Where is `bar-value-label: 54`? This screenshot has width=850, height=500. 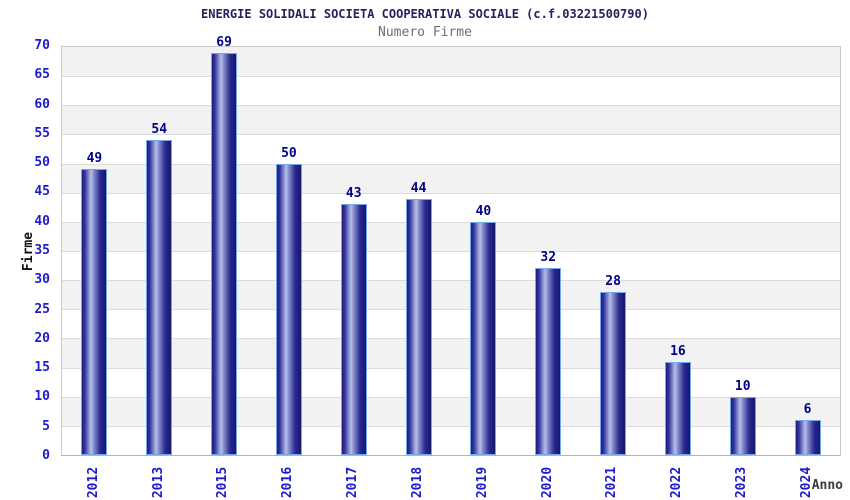
bar-value-label: 54 is located at coordinates (159, 129).